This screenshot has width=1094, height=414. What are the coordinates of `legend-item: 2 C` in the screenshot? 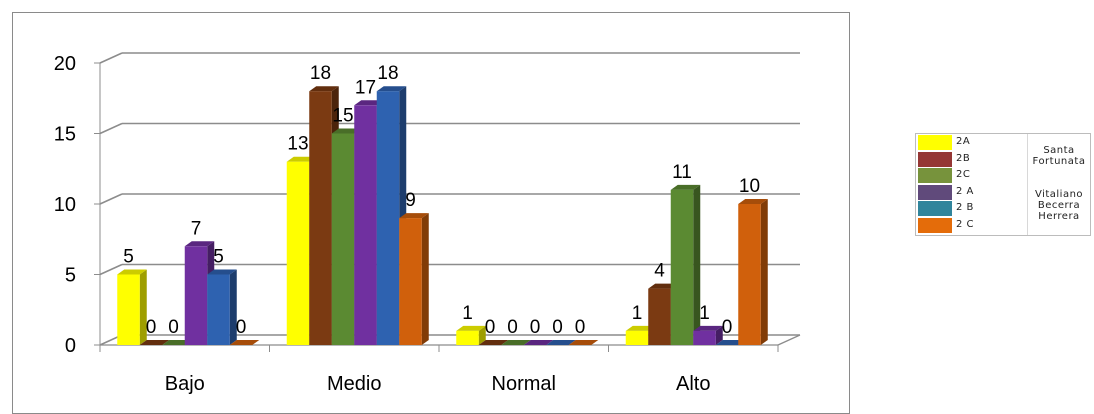 It's located at (971, 225).